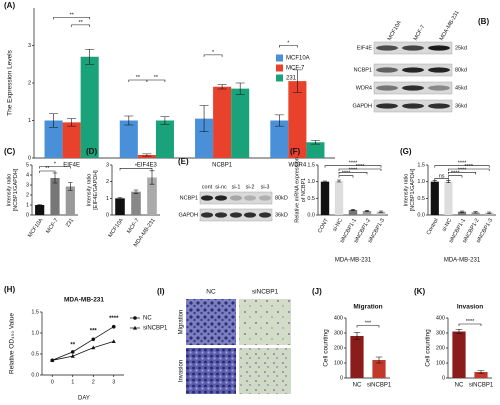  Describe the element at coordinates (135, 318) in the screenshot. I see `legend-marker` at that location.